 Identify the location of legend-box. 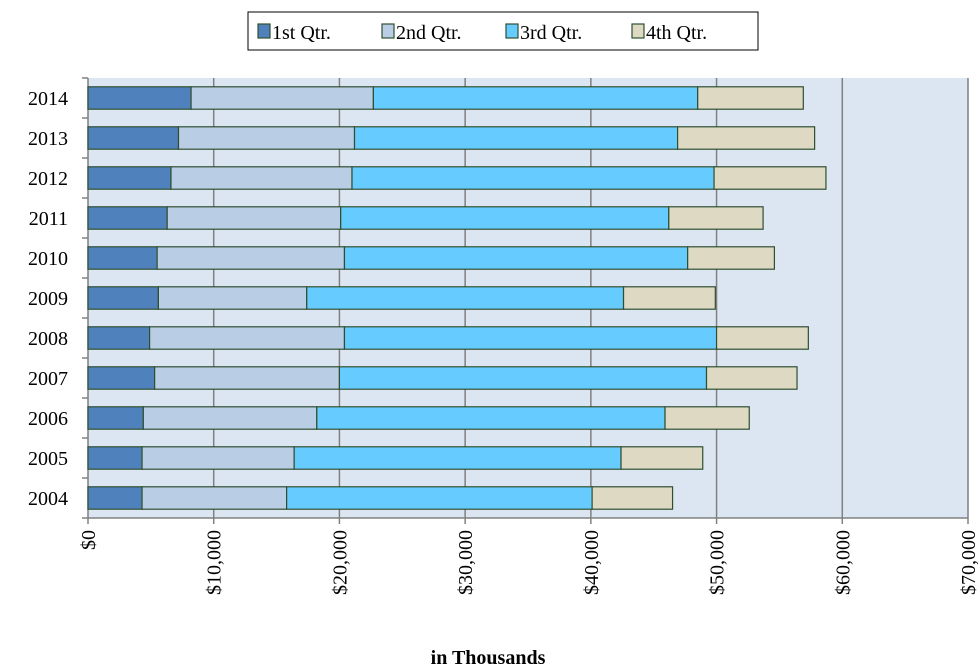
(503, 31).